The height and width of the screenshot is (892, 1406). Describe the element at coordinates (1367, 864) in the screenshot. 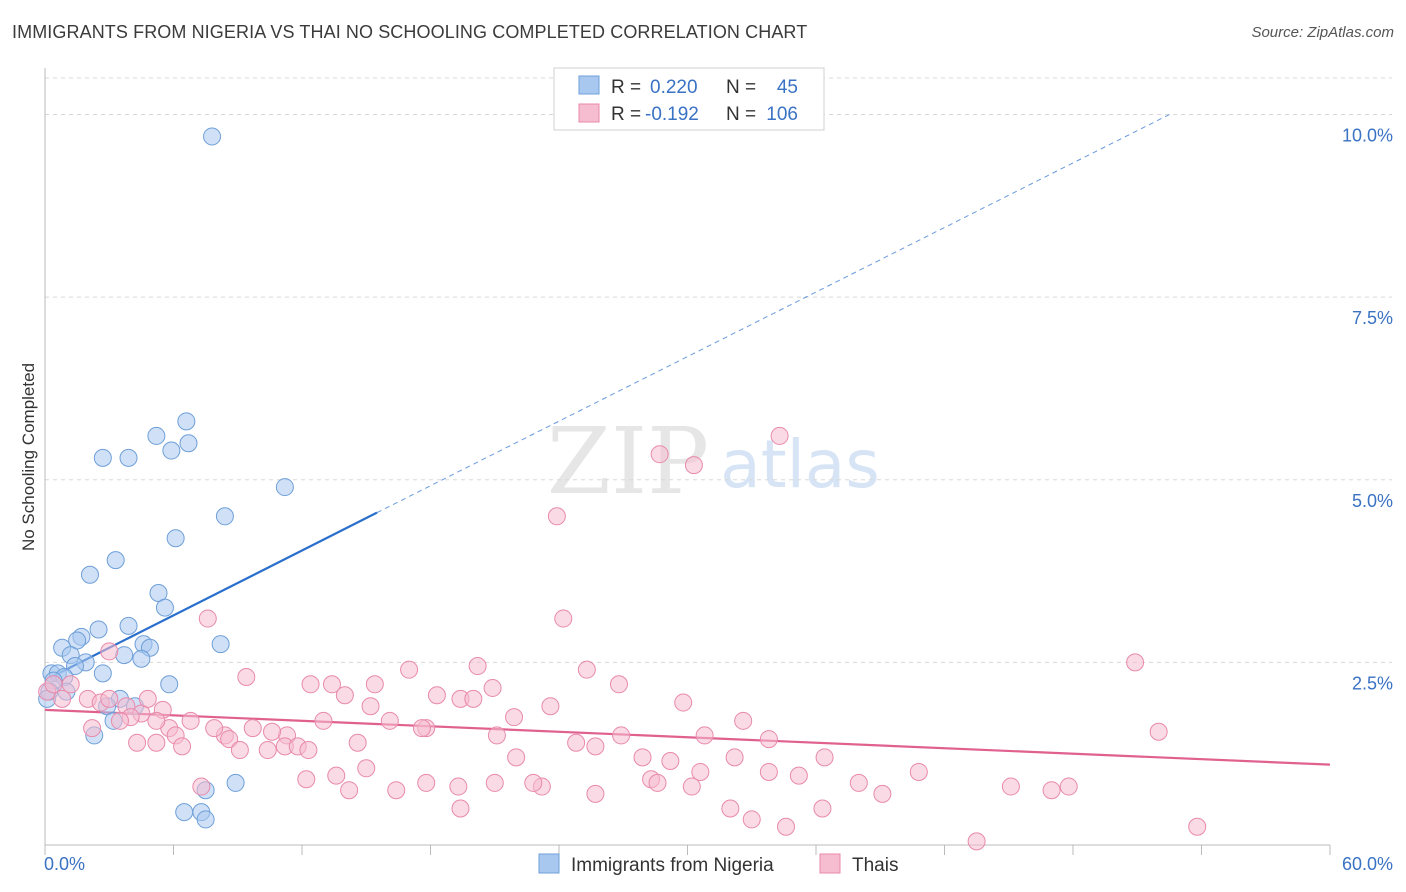

I see `x-tick-label-max: 60.0%` at that location.